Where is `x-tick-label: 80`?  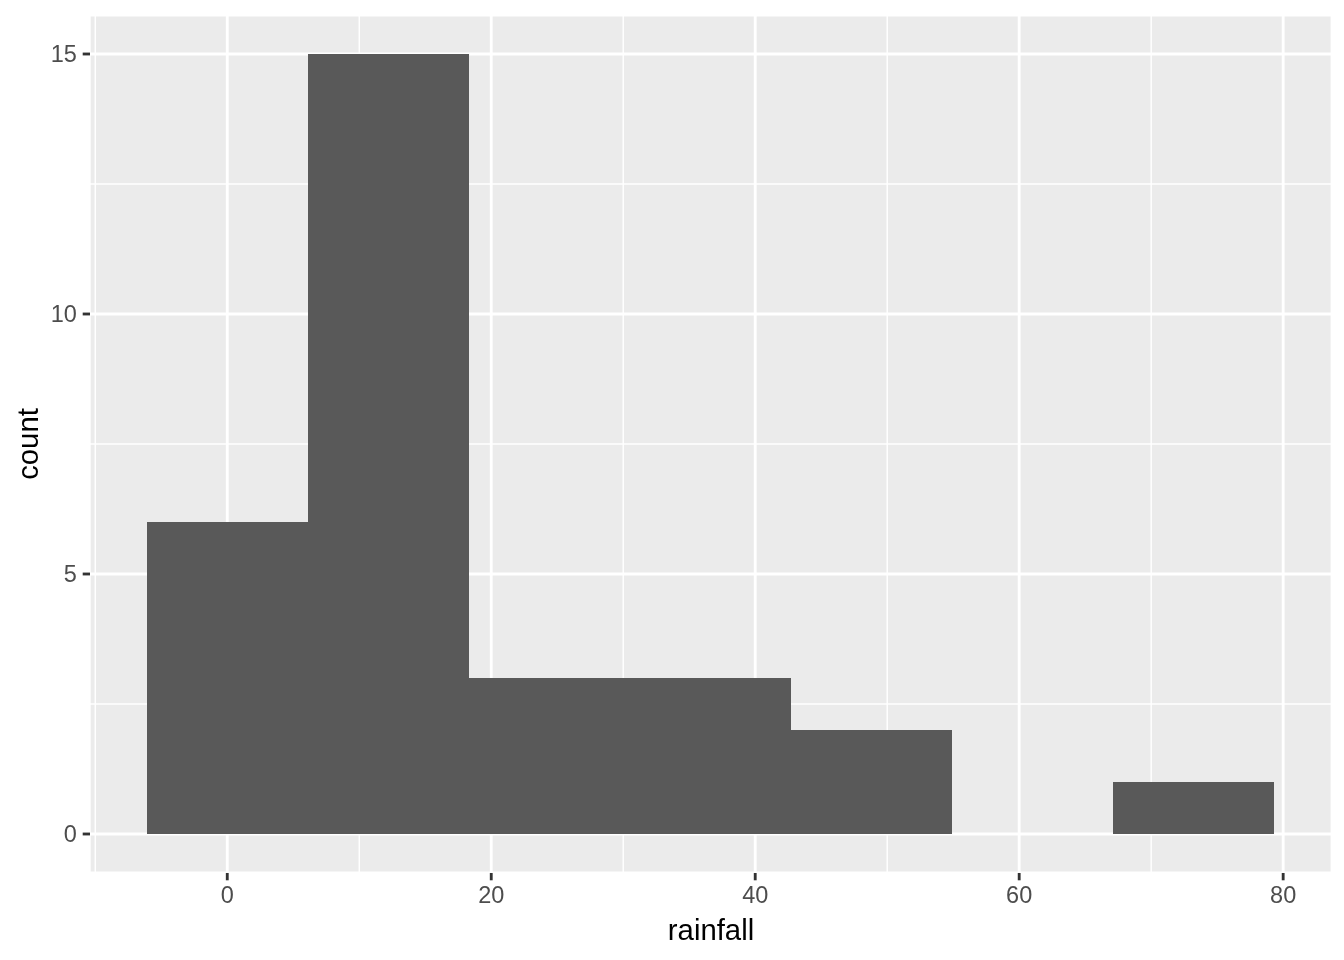 x-tick-label: 80 is located at coordinates (1283, 895).